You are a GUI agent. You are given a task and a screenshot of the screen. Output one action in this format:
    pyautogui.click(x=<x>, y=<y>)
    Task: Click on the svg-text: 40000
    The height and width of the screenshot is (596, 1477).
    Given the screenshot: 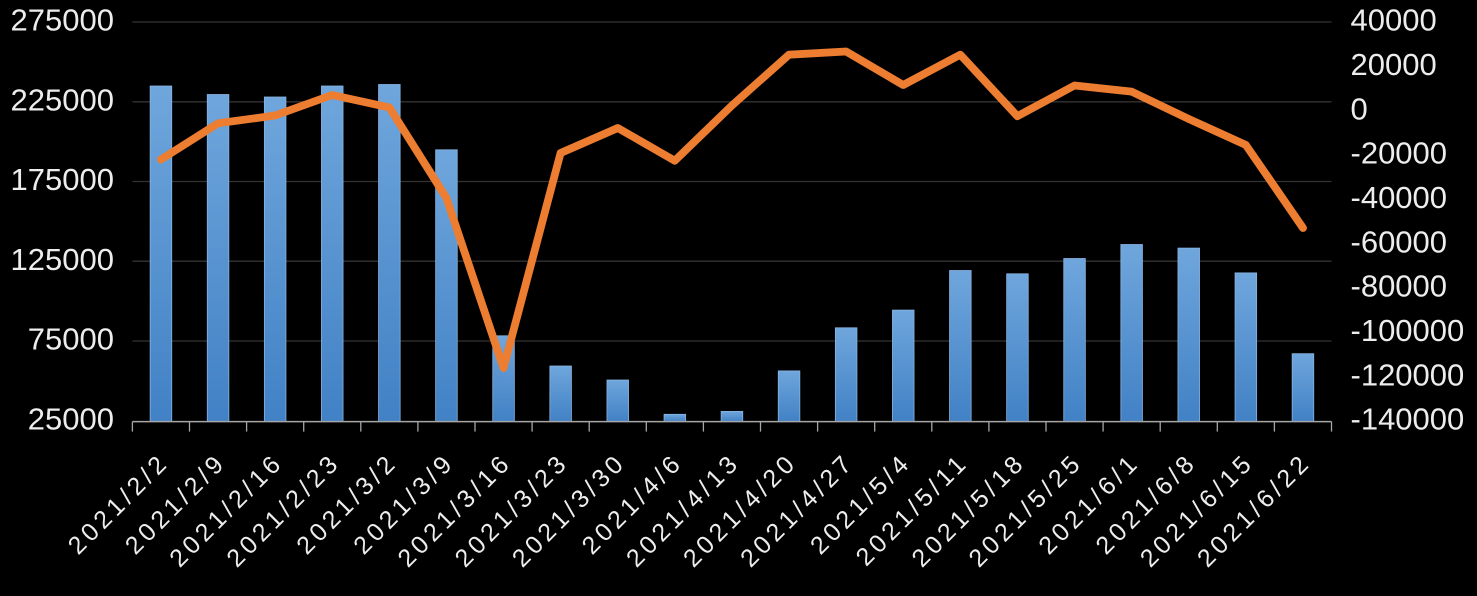 What is the action you would take?
    pyautogui.click(x=1394, y=20)
    